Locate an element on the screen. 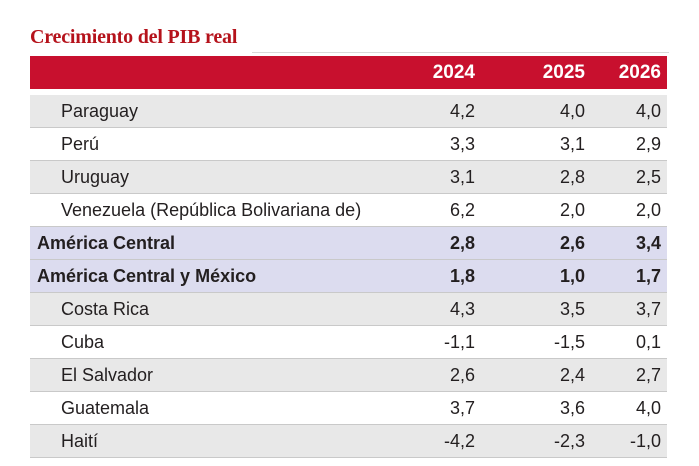 Image resolution: width=699 pixels, height=466 pixels. value-2025: 2,8 is located at coordinates (572, 177).